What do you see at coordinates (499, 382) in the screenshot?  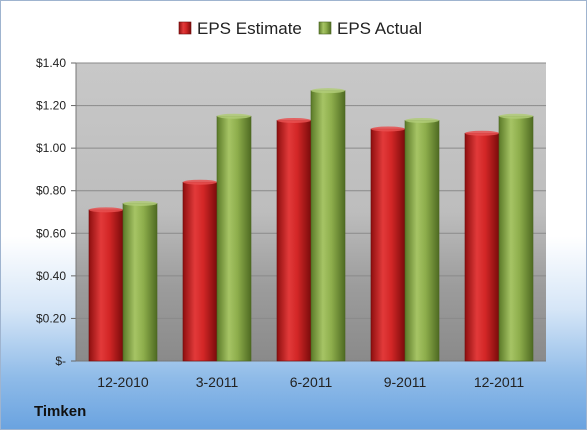 I see `x-tick-label: 12-2011` at bounding box center [499, 382].